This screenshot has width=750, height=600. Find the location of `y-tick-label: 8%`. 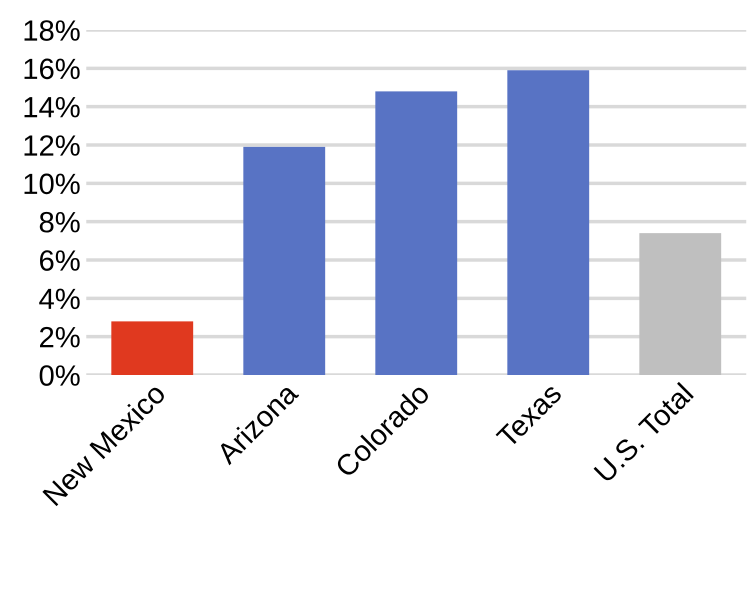

y-tick-label: 8% is located at coordinates (60, 222).